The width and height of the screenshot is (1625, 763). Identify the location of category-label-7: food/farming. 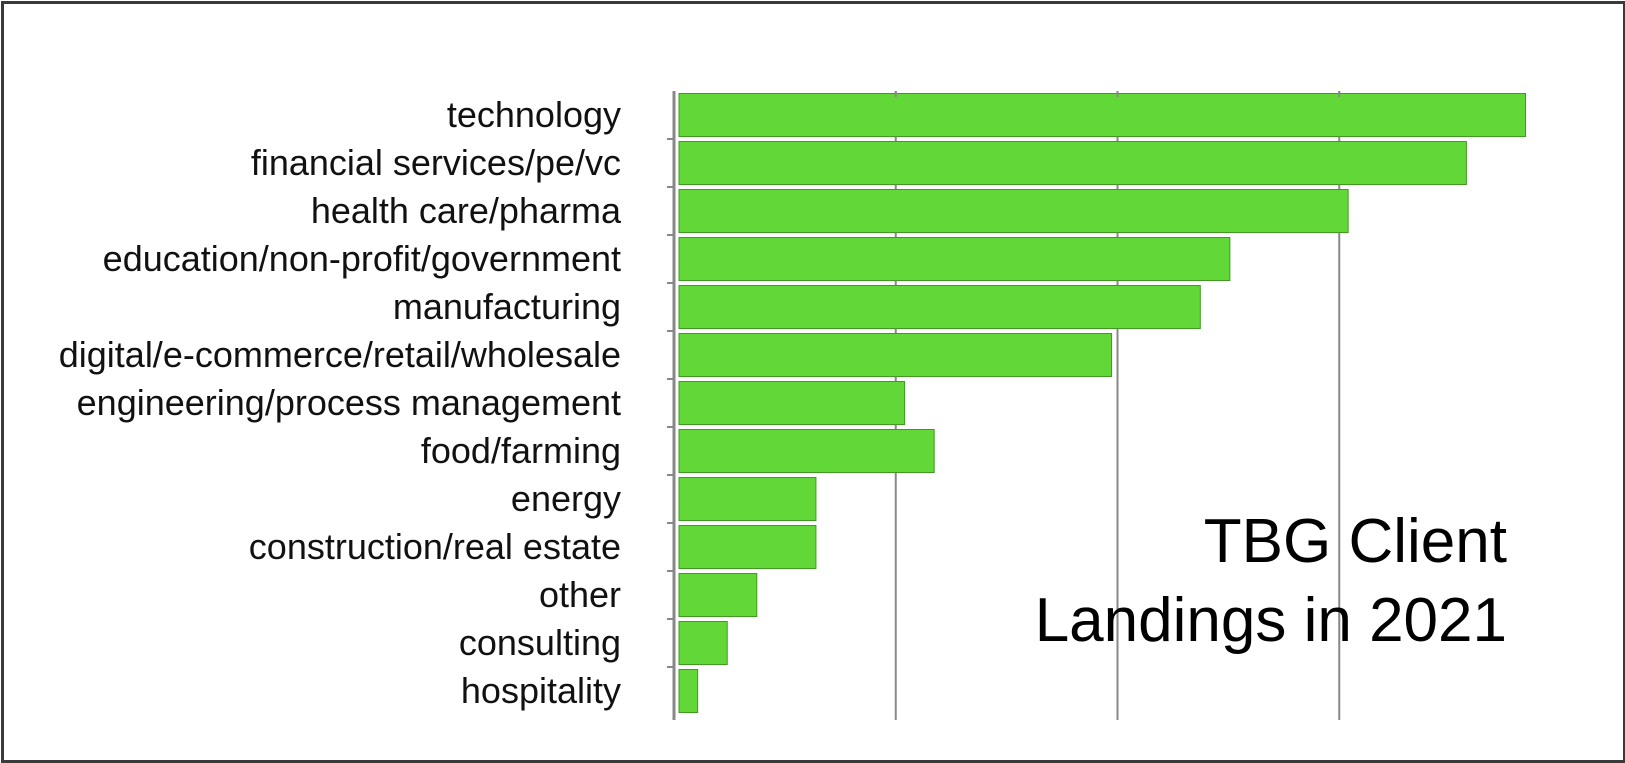
(521, 450).